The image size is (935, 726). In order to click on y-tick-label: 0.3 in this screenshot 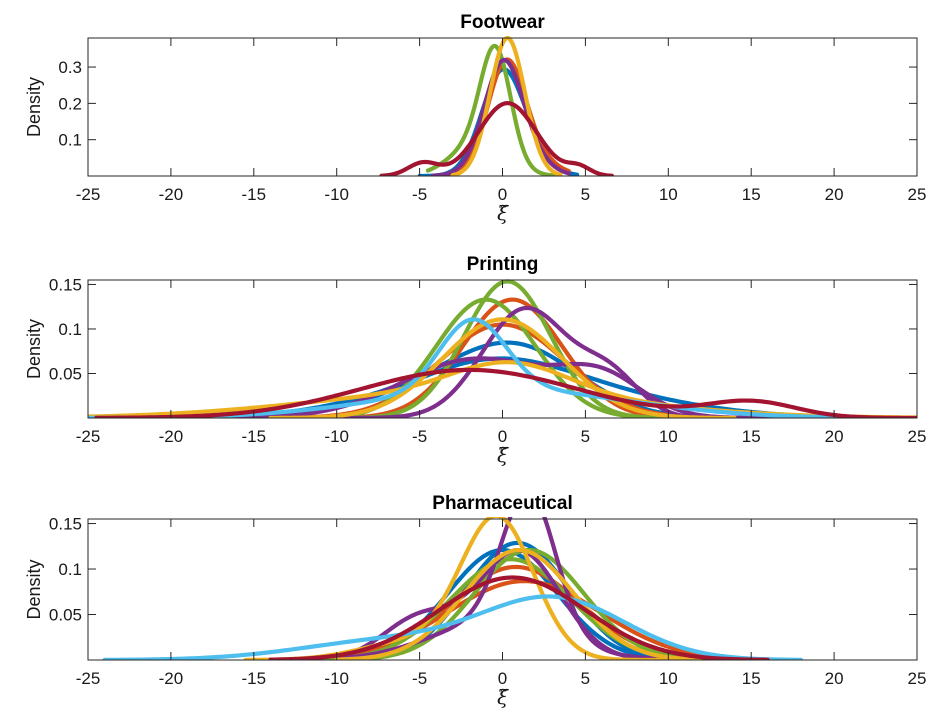, I will do `click(70, 67)`.